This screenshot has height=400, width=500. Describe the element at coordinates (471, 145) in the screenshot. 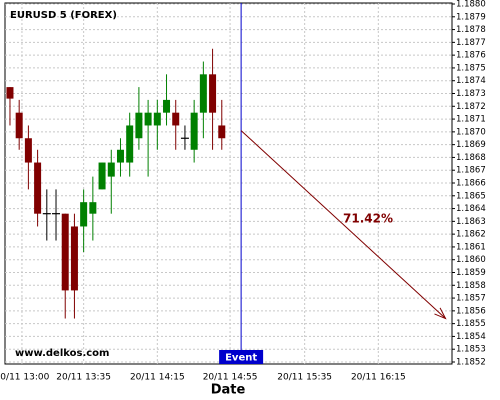

I see `y-tick-label: 1.1869` at that location.